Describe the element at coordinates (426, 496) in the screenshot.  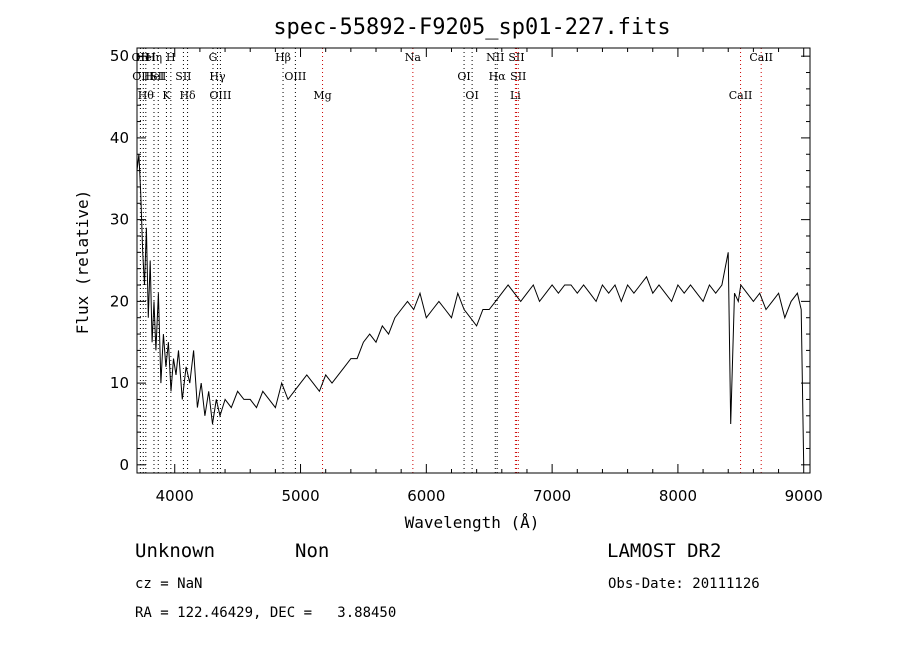
I see `x-tick-label: 6000` at that location.